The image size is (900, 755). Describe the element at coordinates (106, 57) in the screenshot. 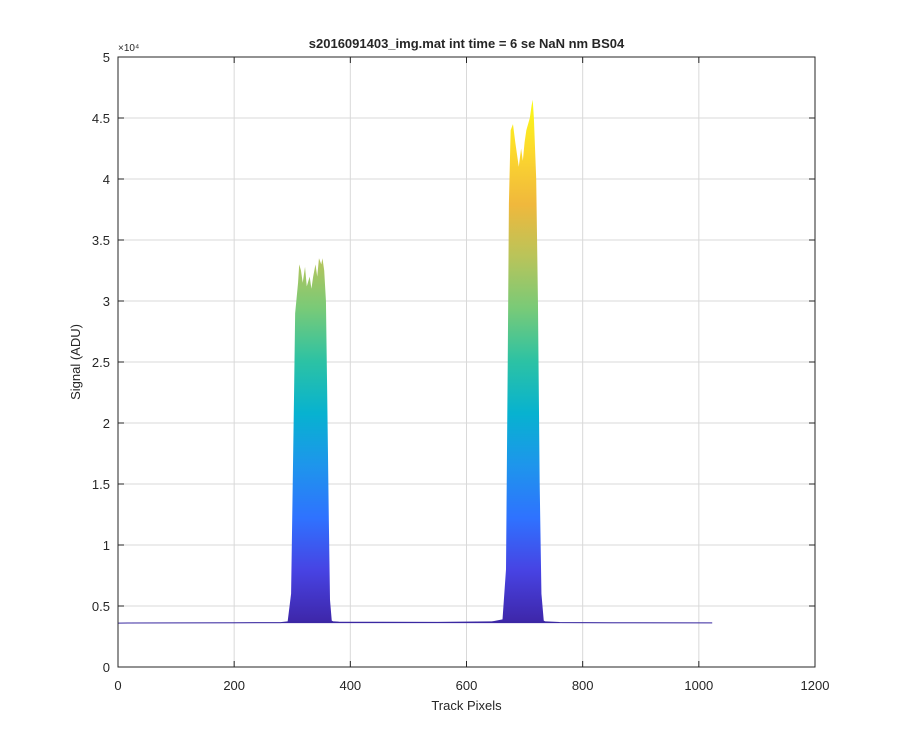

I see `y-tick-label: 5` at that location.